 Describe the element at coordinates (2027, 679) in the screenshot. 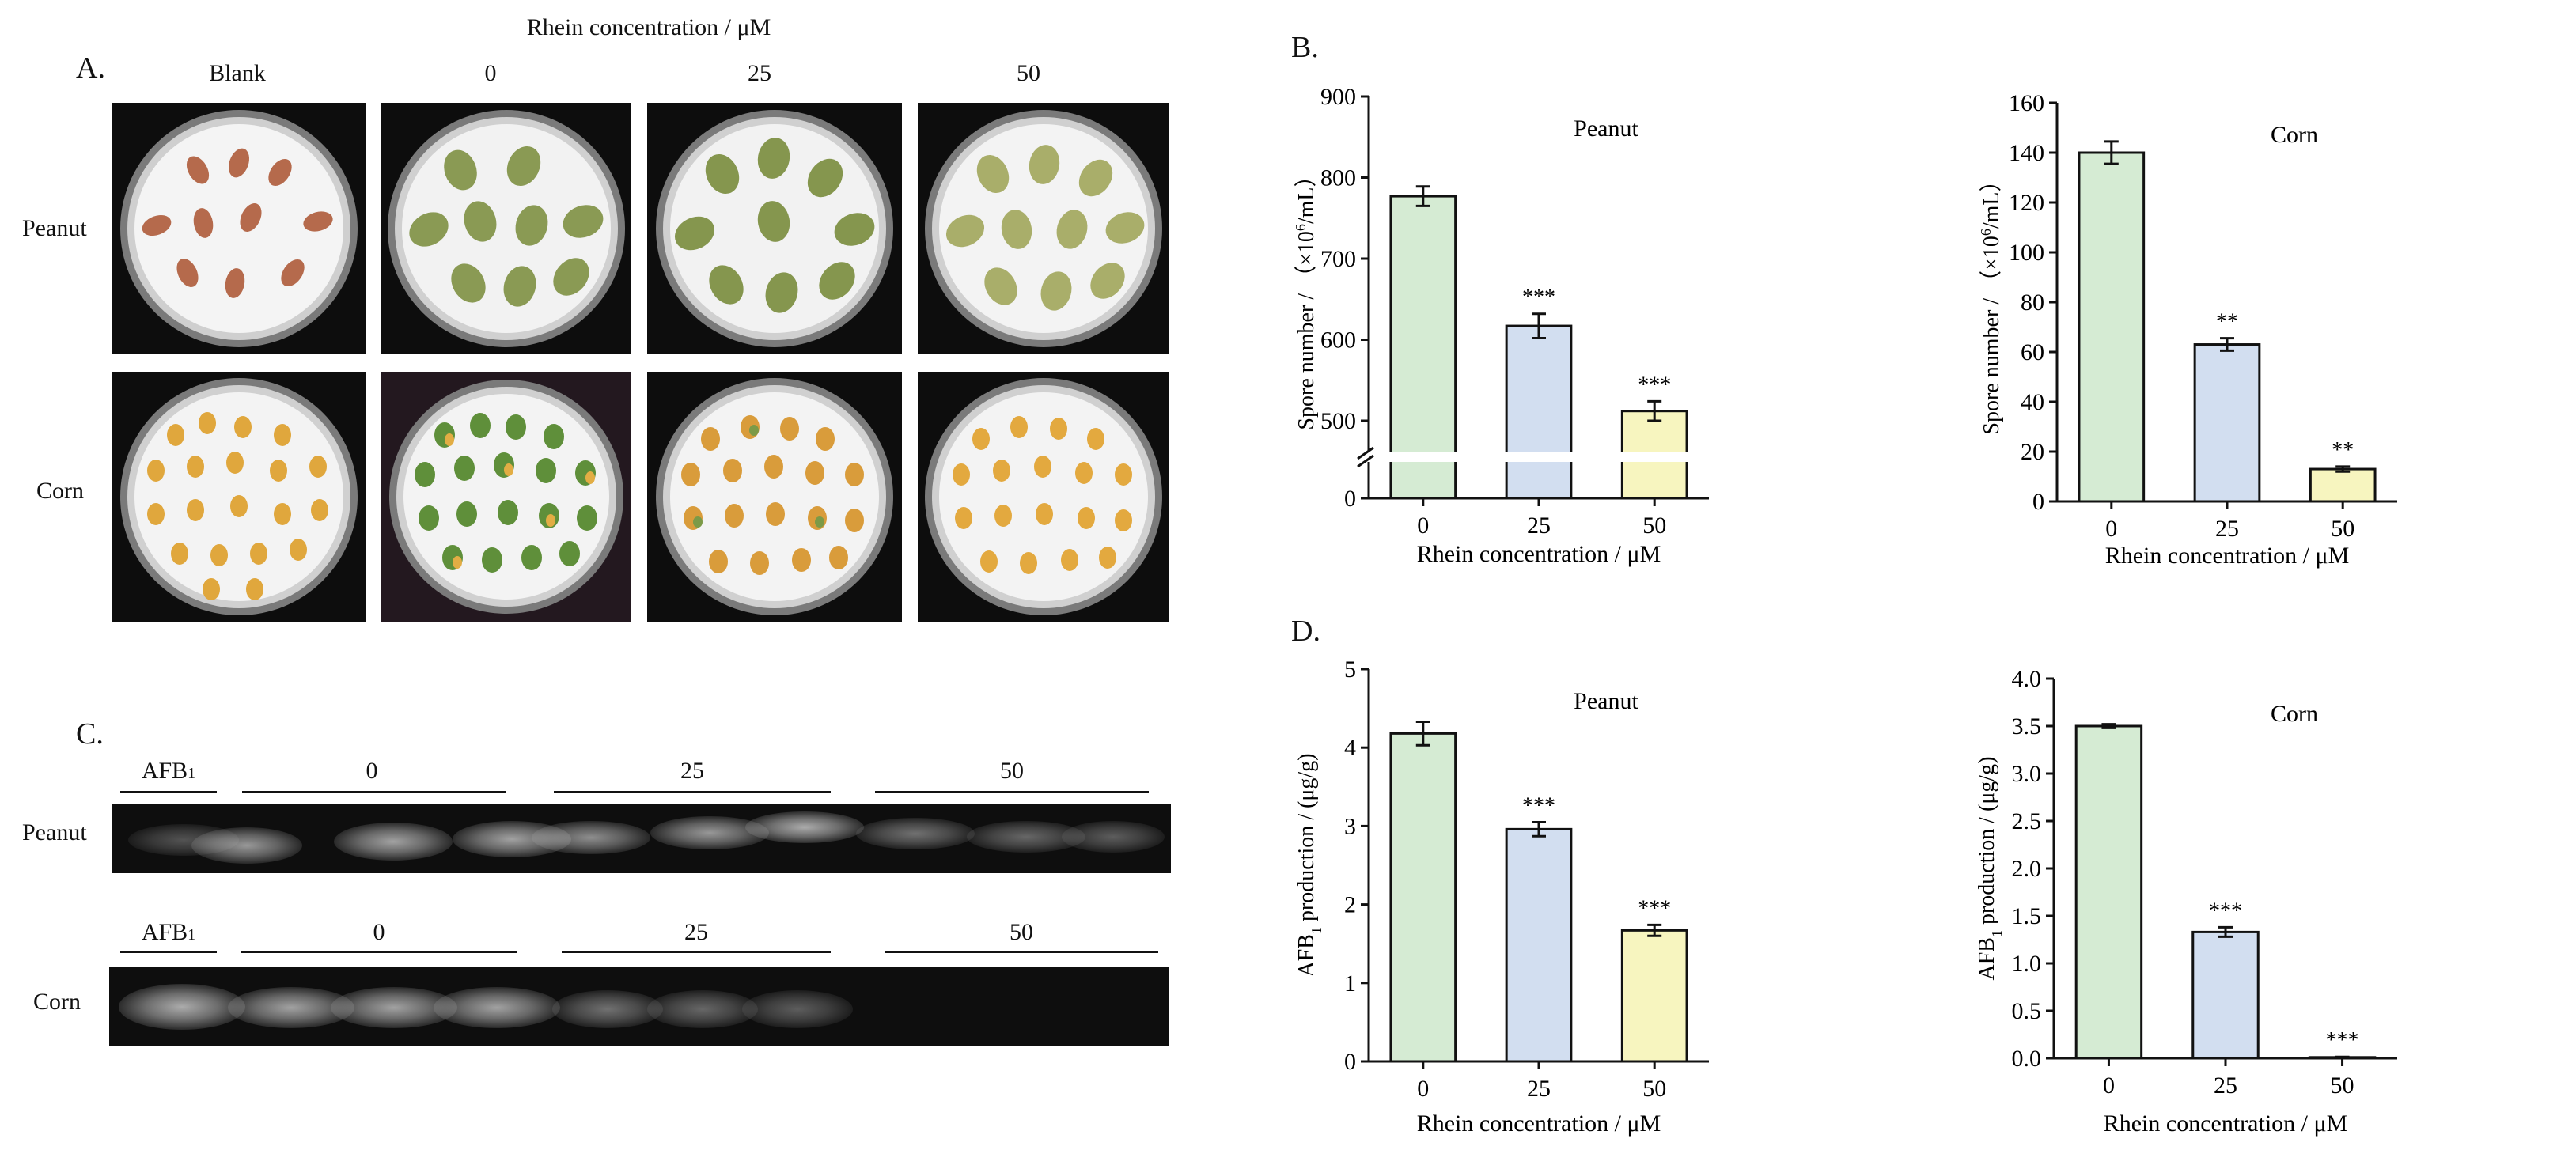

I see `y-tick-label: 4.0` at that location.